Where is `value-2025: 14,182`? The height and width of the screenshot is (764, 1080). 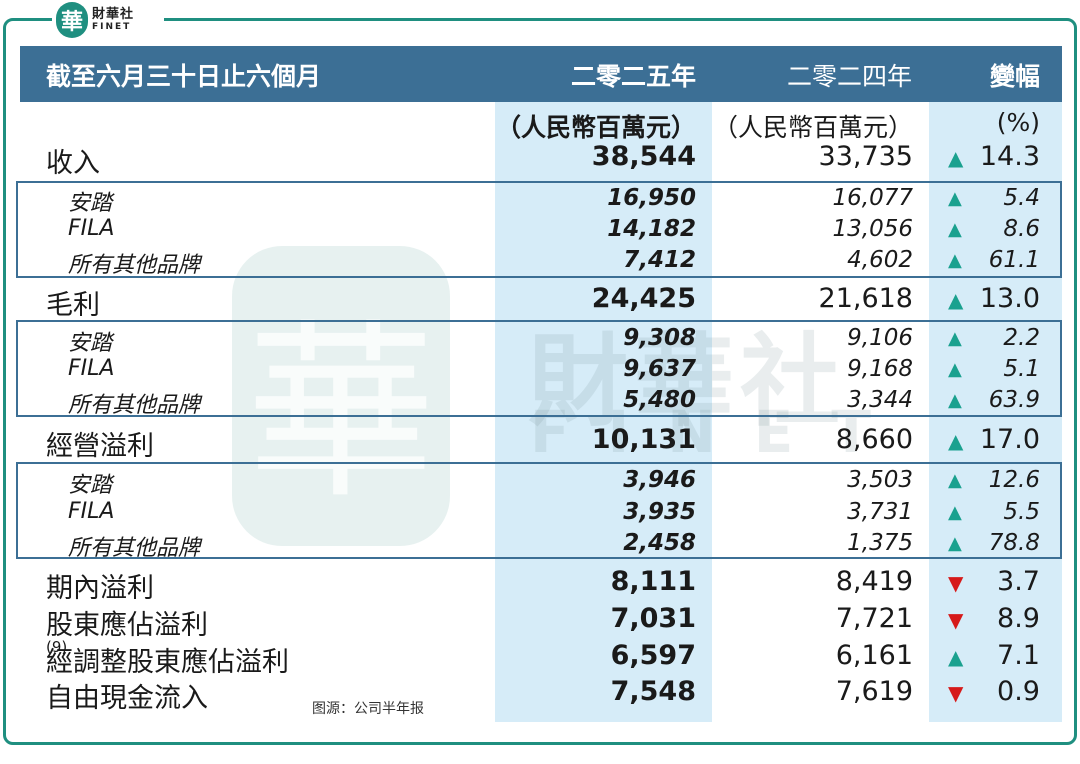 value-2025: 14,182 is located at coordinates (651, 229).